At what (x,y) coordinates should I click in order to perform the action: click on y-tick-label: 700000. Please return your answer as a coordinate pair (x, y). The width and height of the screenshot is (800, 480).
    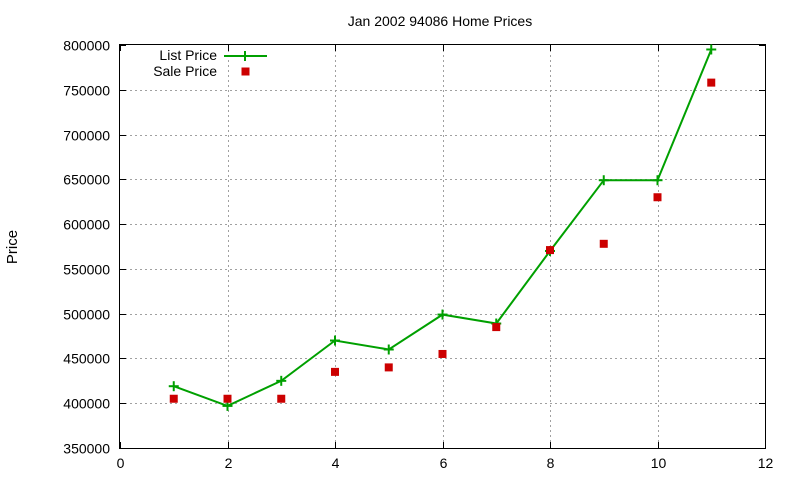
    Looking at the image, I should click on (86, 136).